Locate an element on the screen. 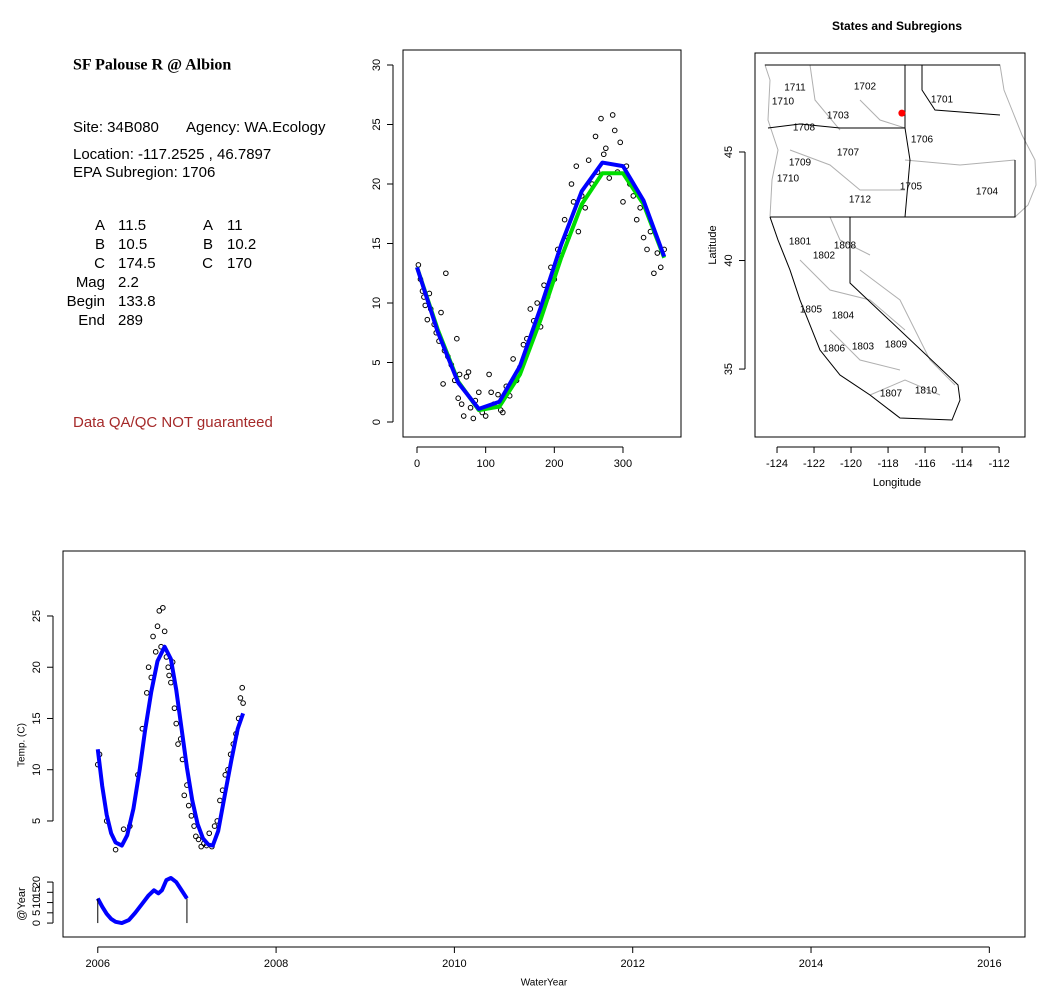  y-tick-label: 35 is located at coordinates (729, 369).